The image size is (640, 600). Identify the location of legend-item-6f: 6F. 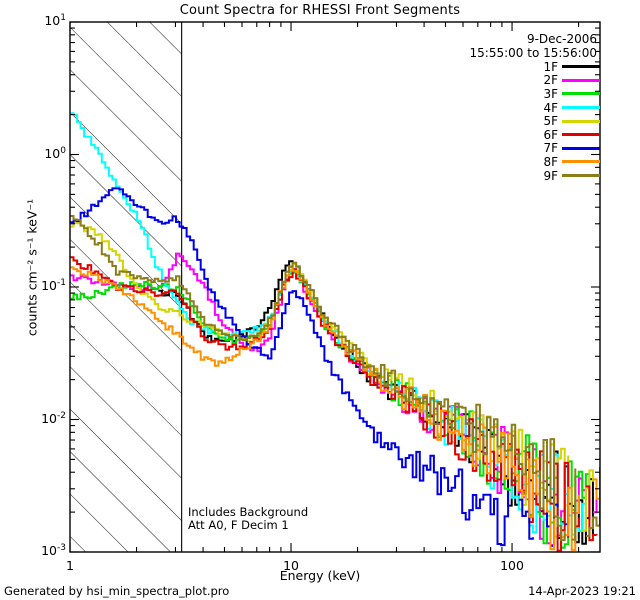
(550, 135).